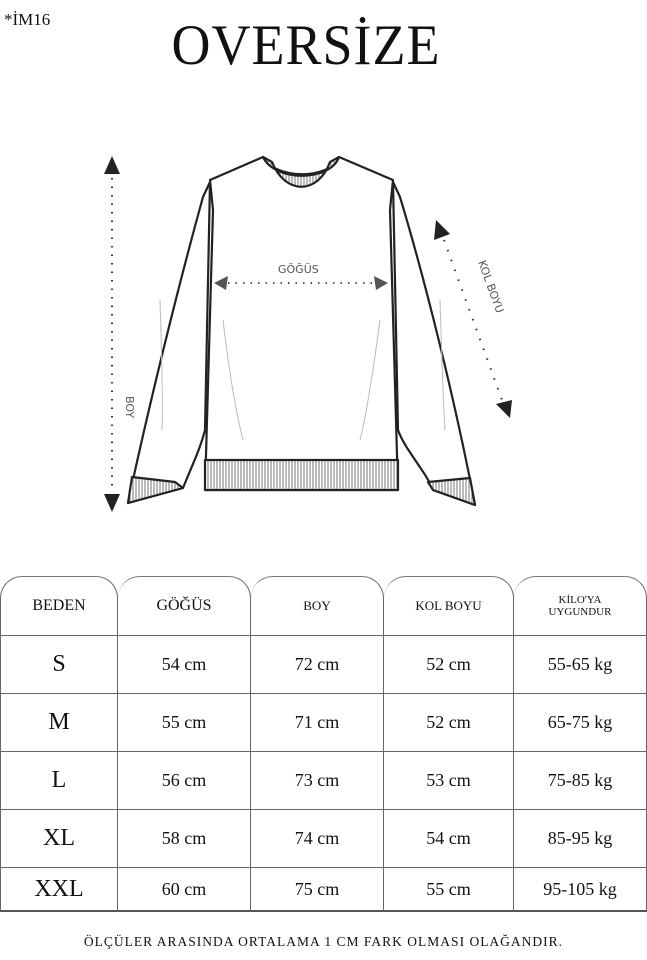 The height and width of the screenshot is (960, 647). Describe the element at coordinates (184, 723) in the screenshot. I see `cell-chest: 55 cm` at that location.